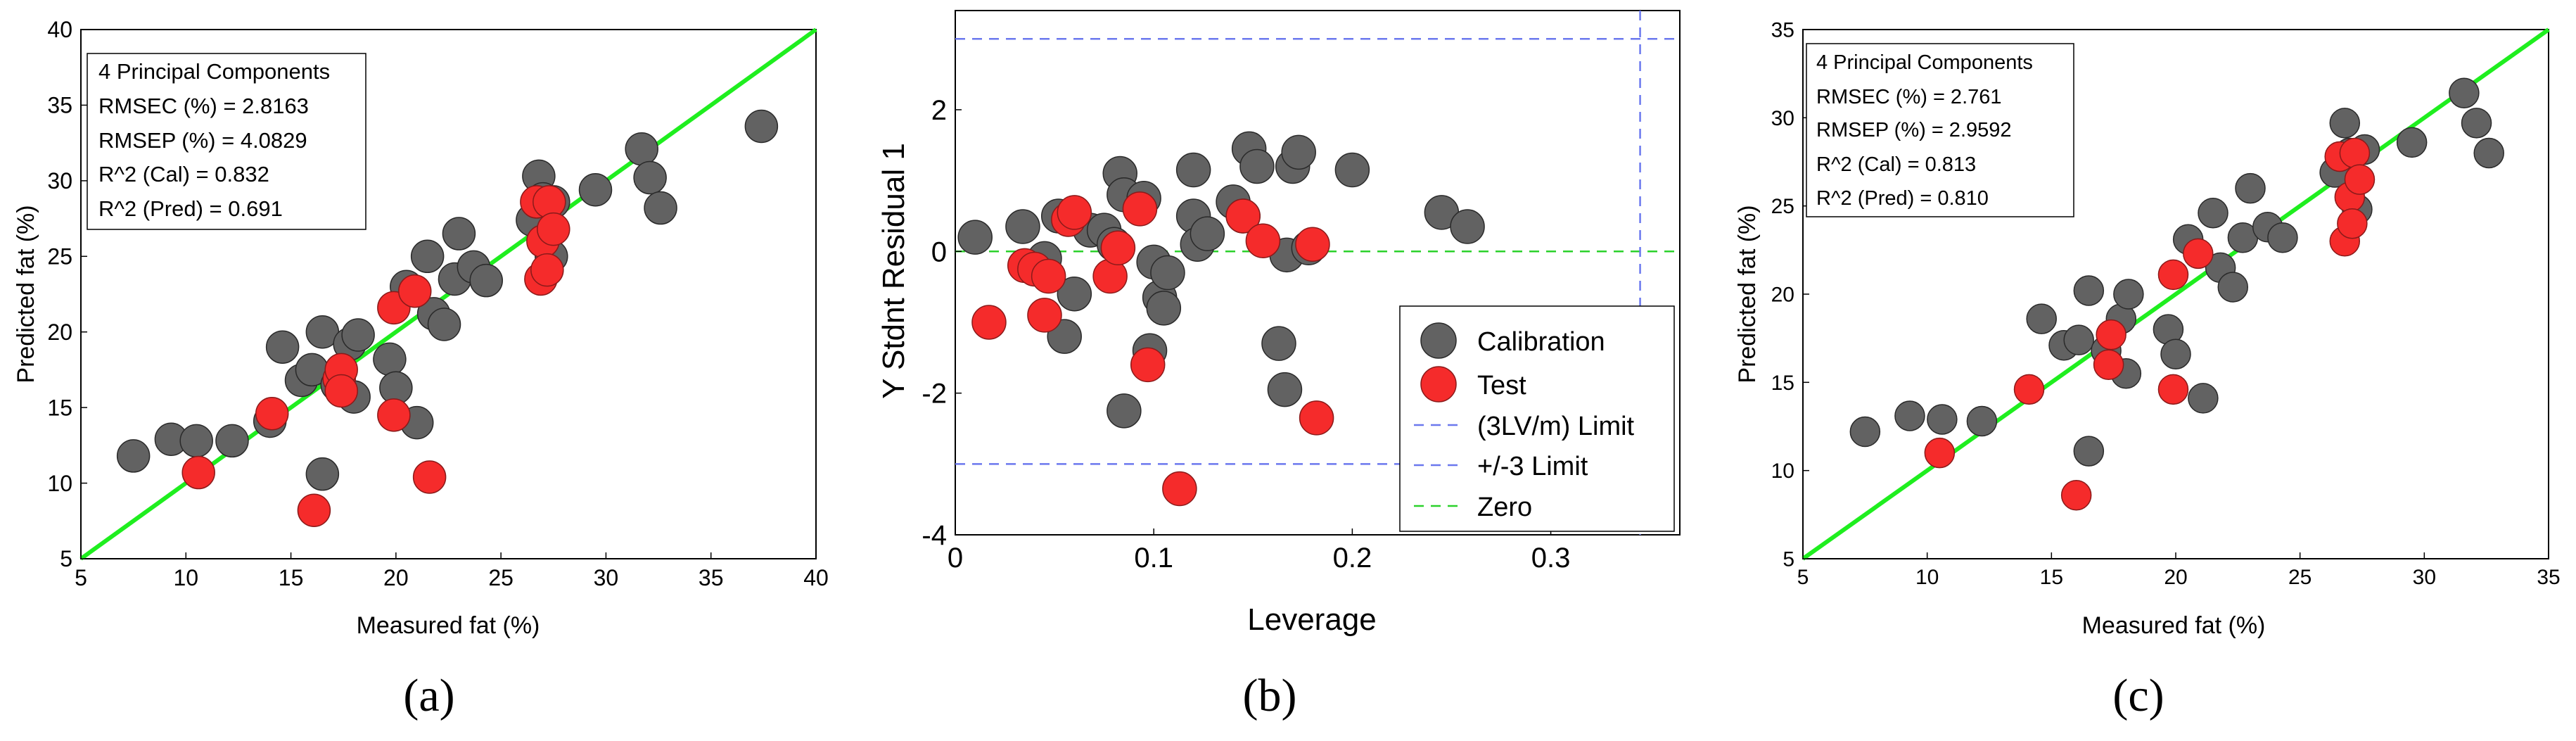 The width and height of the screenshot is (2576, 741). What do you see at coordinates (190, 208) in the screenshot?
I see `stats-line: R^2 (Pred) = 0.691` at bounding box center [190, 208].